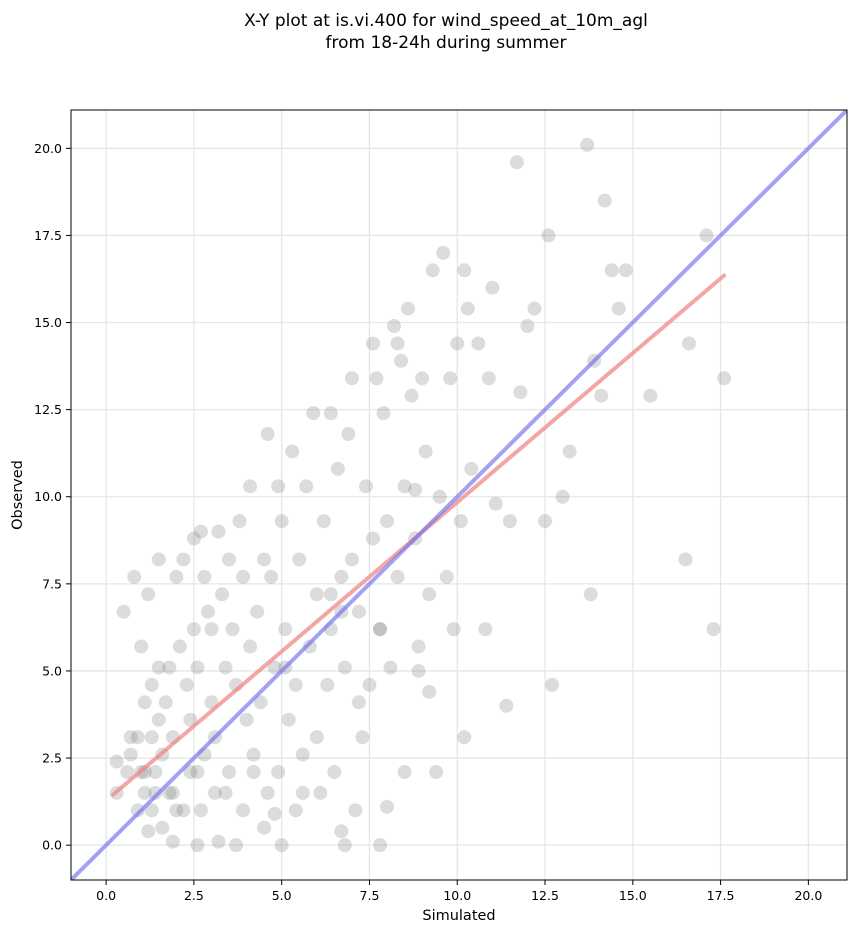 This screenshot has height=934, width=856. Describe the element at coordinates (52, 670) in the screenshot. I see `y-tick-label: 5.0` at that location.